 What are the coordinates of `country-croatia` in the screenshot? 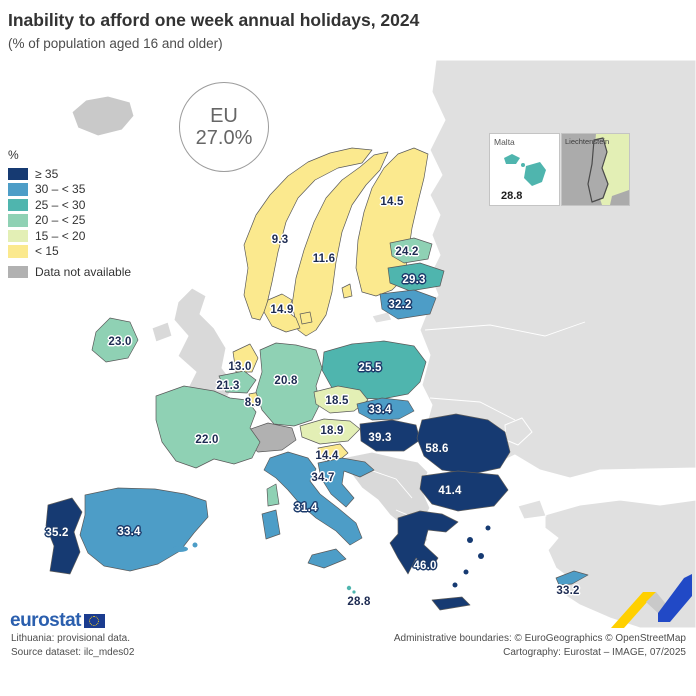 It's located at (346, 482).